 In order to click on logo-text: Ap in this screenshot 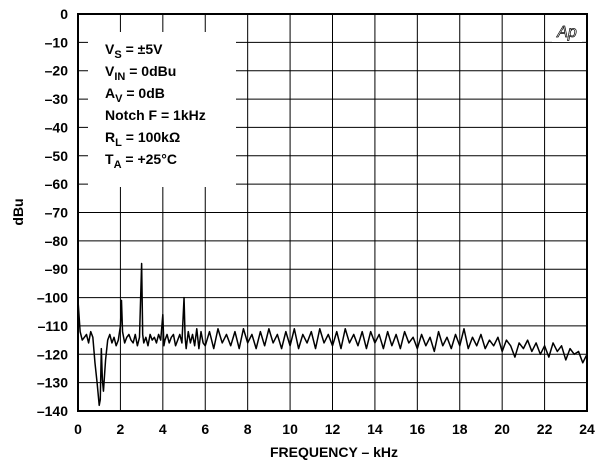, I will do `click(566, 32)`.